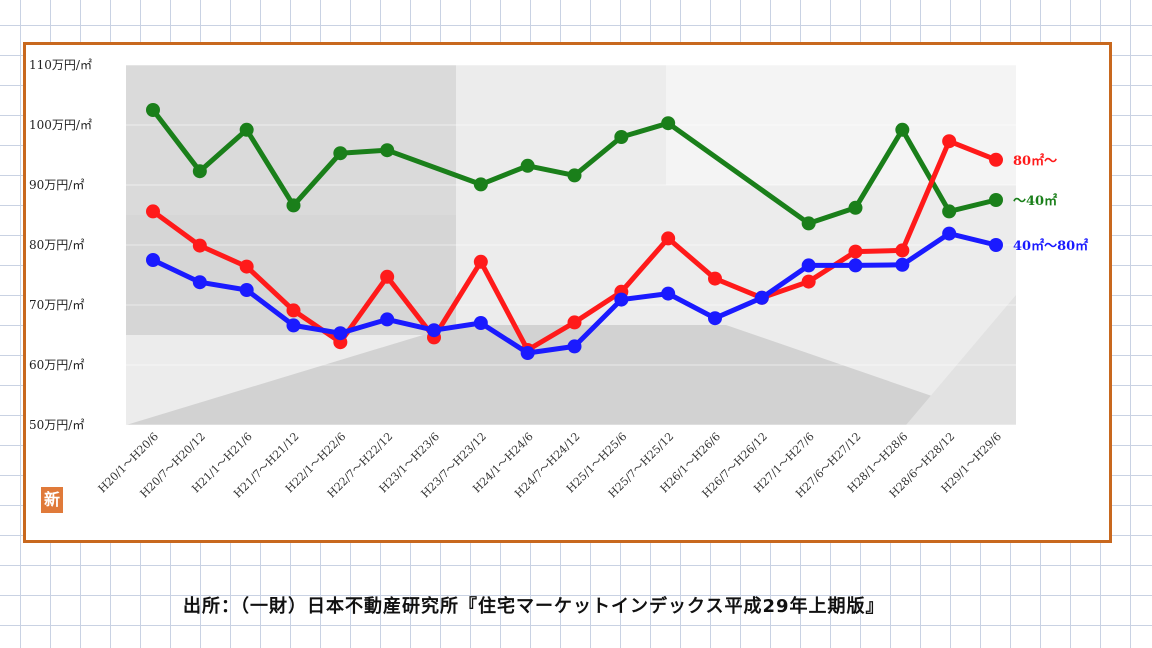  What do you see at coordinates (1035, 201) in the screenshot?
I see `series-label: ～40㎡` at bounding box center [1035, 201].